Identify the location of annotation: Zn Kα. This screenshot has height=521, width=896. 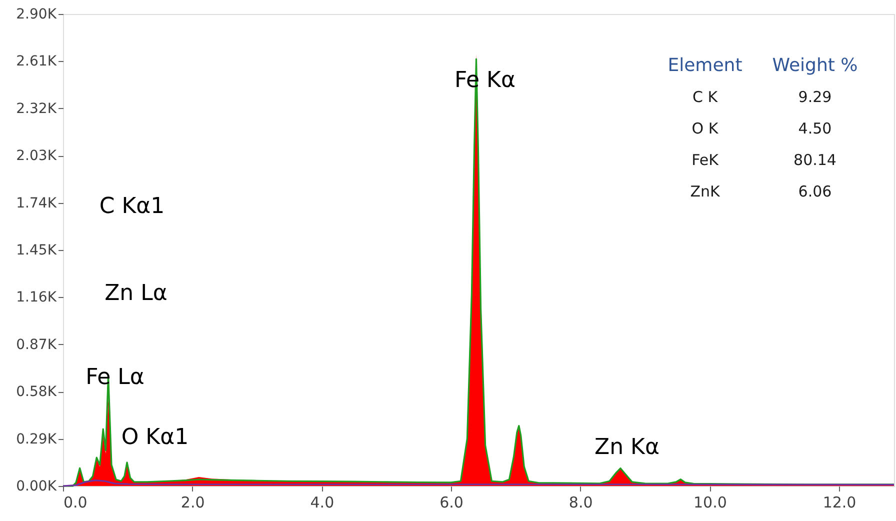
(627, 447).